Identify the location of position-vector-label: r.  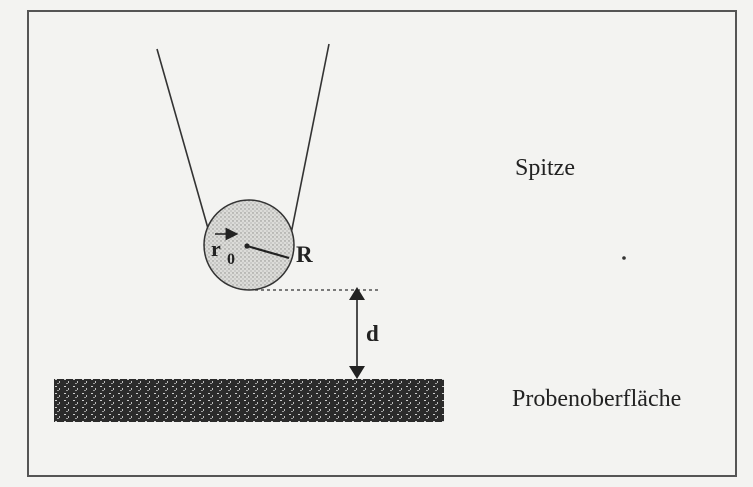
(216, 248).